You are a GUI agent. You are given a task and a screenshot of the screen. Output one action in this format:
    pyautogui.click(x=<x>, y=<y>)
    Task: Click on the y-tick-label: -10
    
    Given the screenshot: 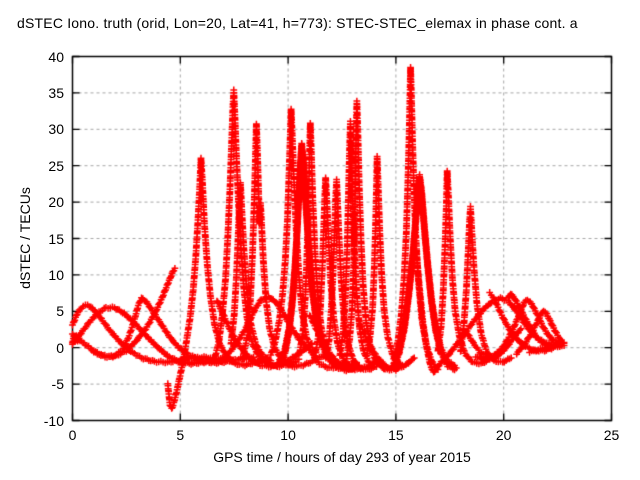 What is the action you would take?
    pyautogui.click(x=53, y=420)
    